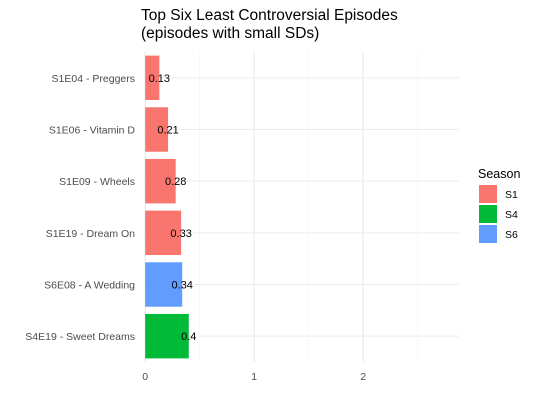  What do you see at coordinates (363, 377) in the screenshot?
I see `x-tick-label: 2` at bounding box center [363, 377].